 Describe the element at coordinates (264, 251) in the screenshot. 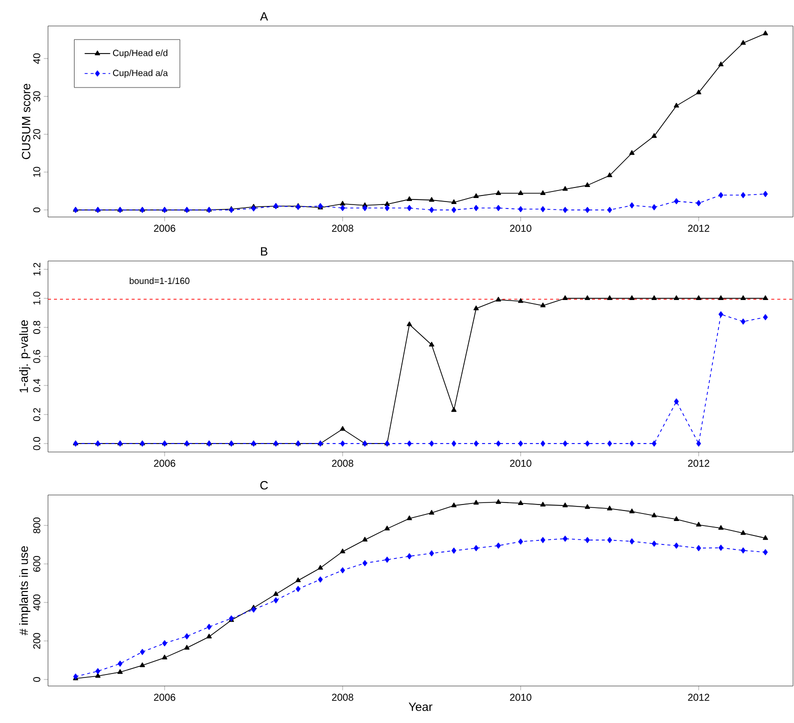

I see `chart-title: B` at that location.